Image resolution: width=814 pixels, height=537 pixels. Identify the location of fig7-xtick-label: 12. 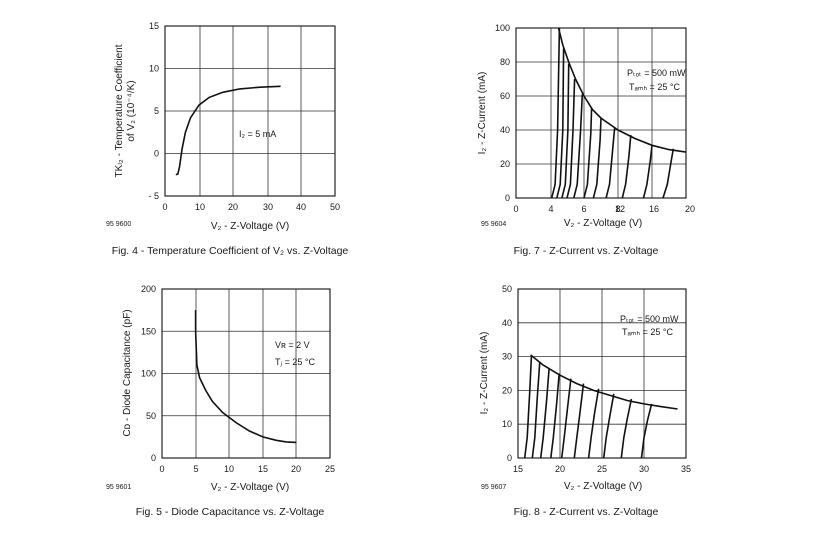
(620, 209).